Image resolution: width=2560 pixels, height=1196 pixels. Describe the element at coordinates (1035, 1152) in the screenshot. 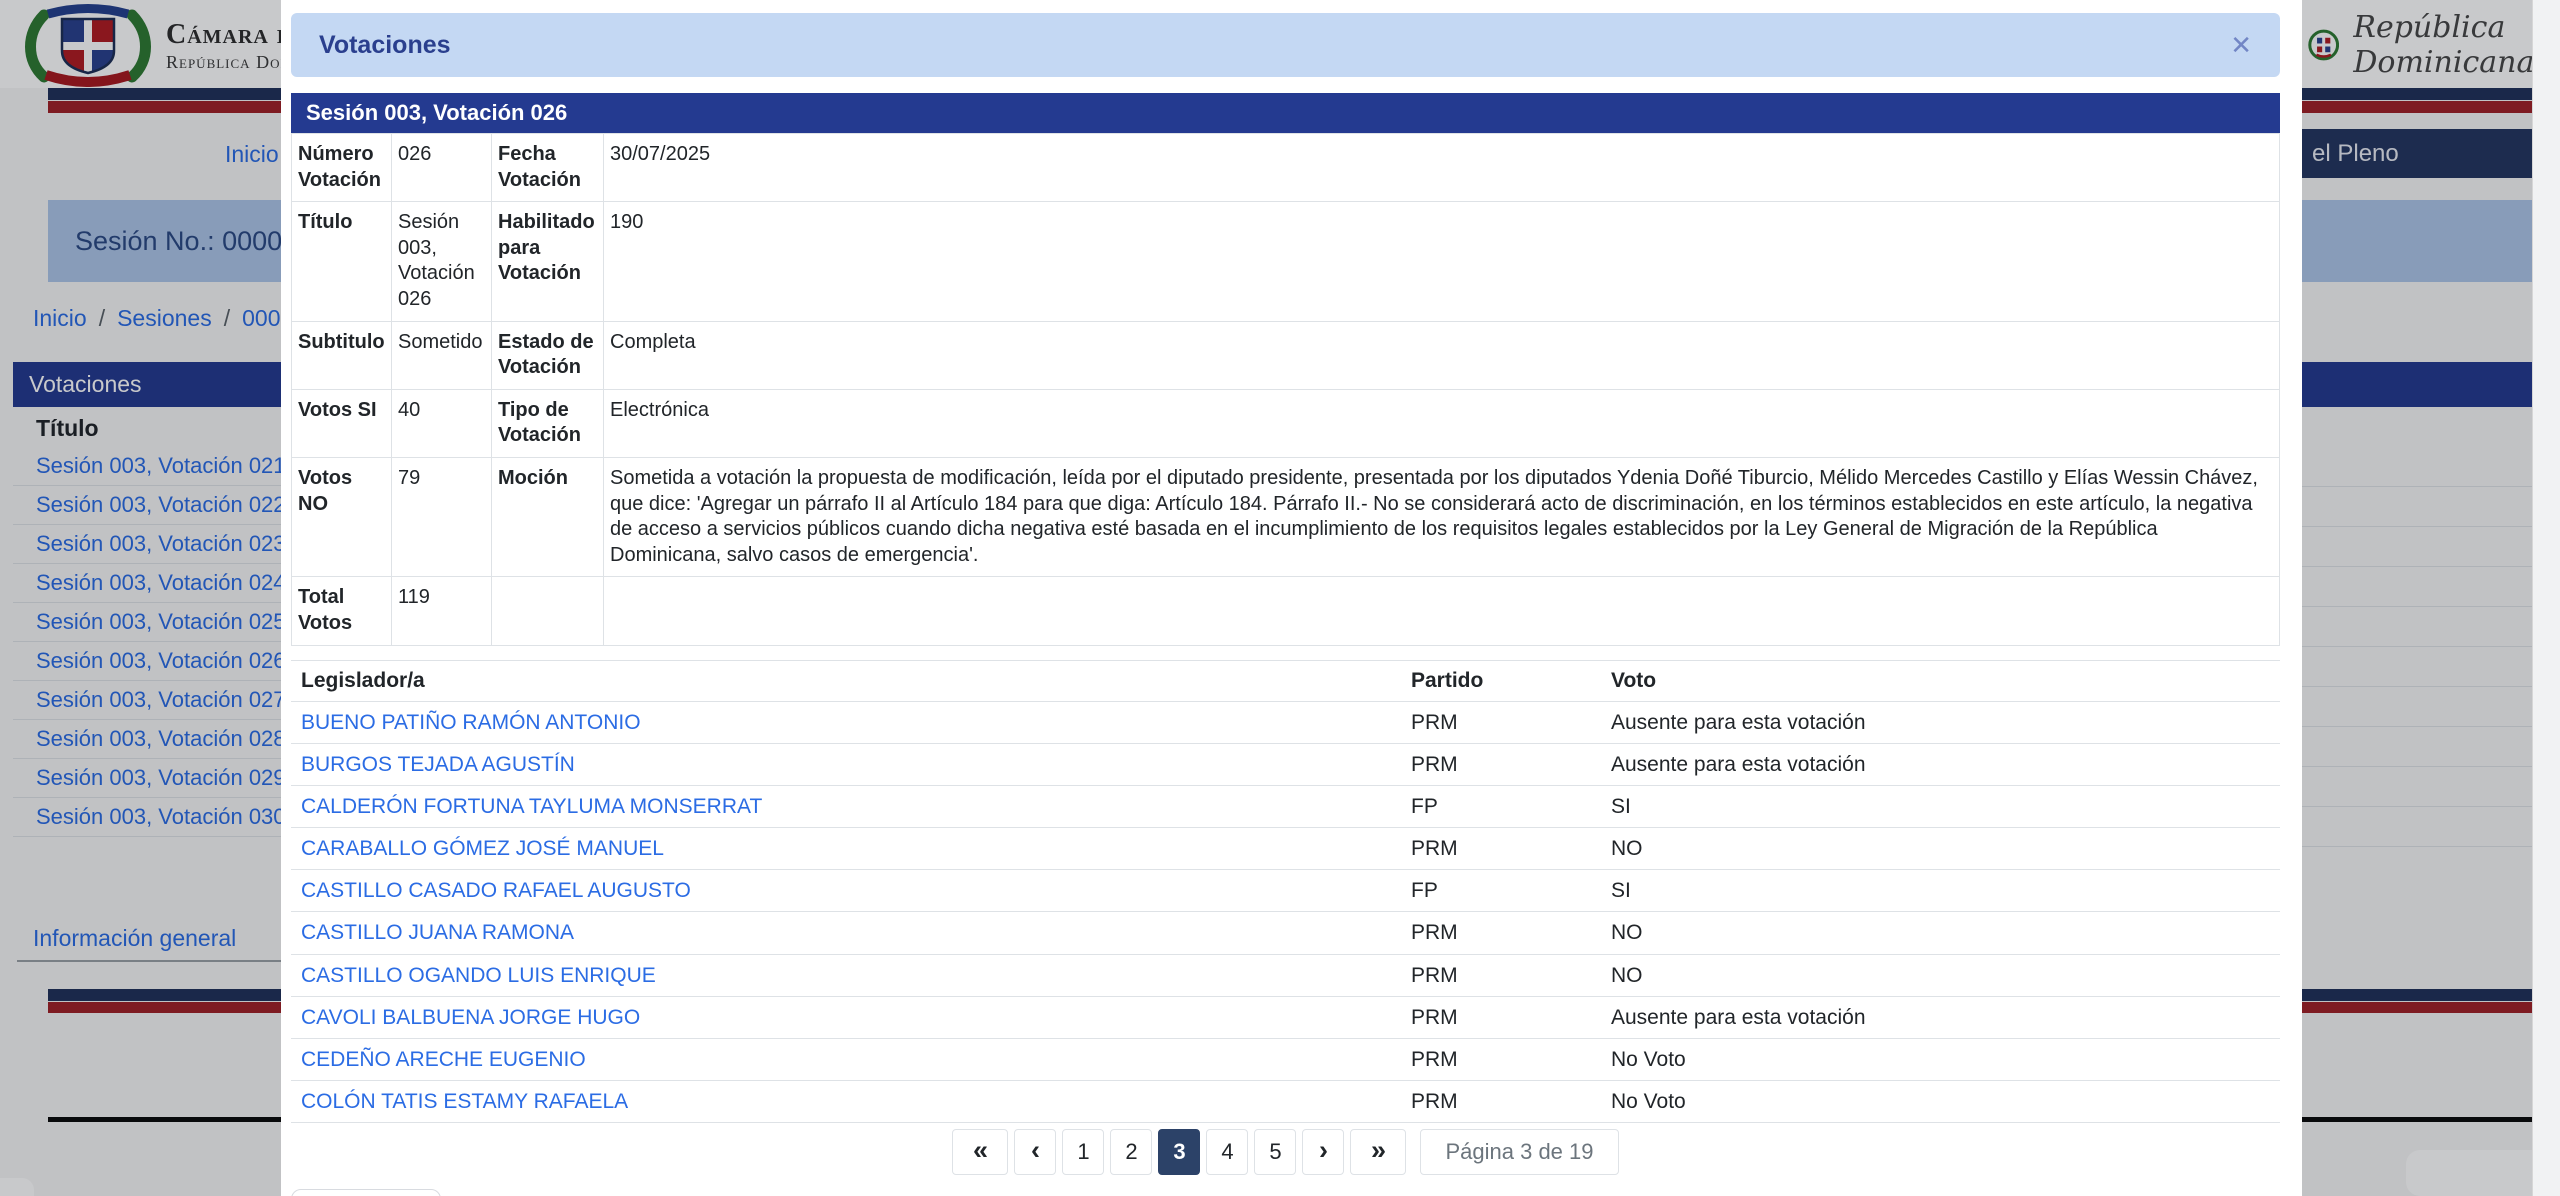

I see `pagination-prev-button: ‹` at that location.